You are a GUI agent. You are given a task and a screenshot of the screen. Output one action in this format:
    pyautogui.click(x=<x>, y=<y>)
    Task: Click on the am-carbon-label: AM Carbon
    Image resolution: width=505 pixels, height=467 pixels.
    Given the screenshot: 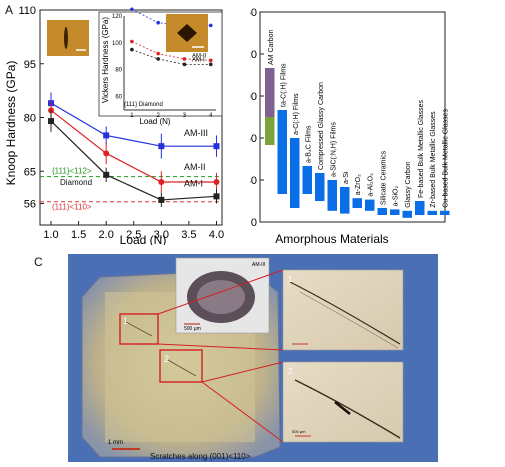 What is the action you would take?
    pyautogui.click(x=271, y=47)
    